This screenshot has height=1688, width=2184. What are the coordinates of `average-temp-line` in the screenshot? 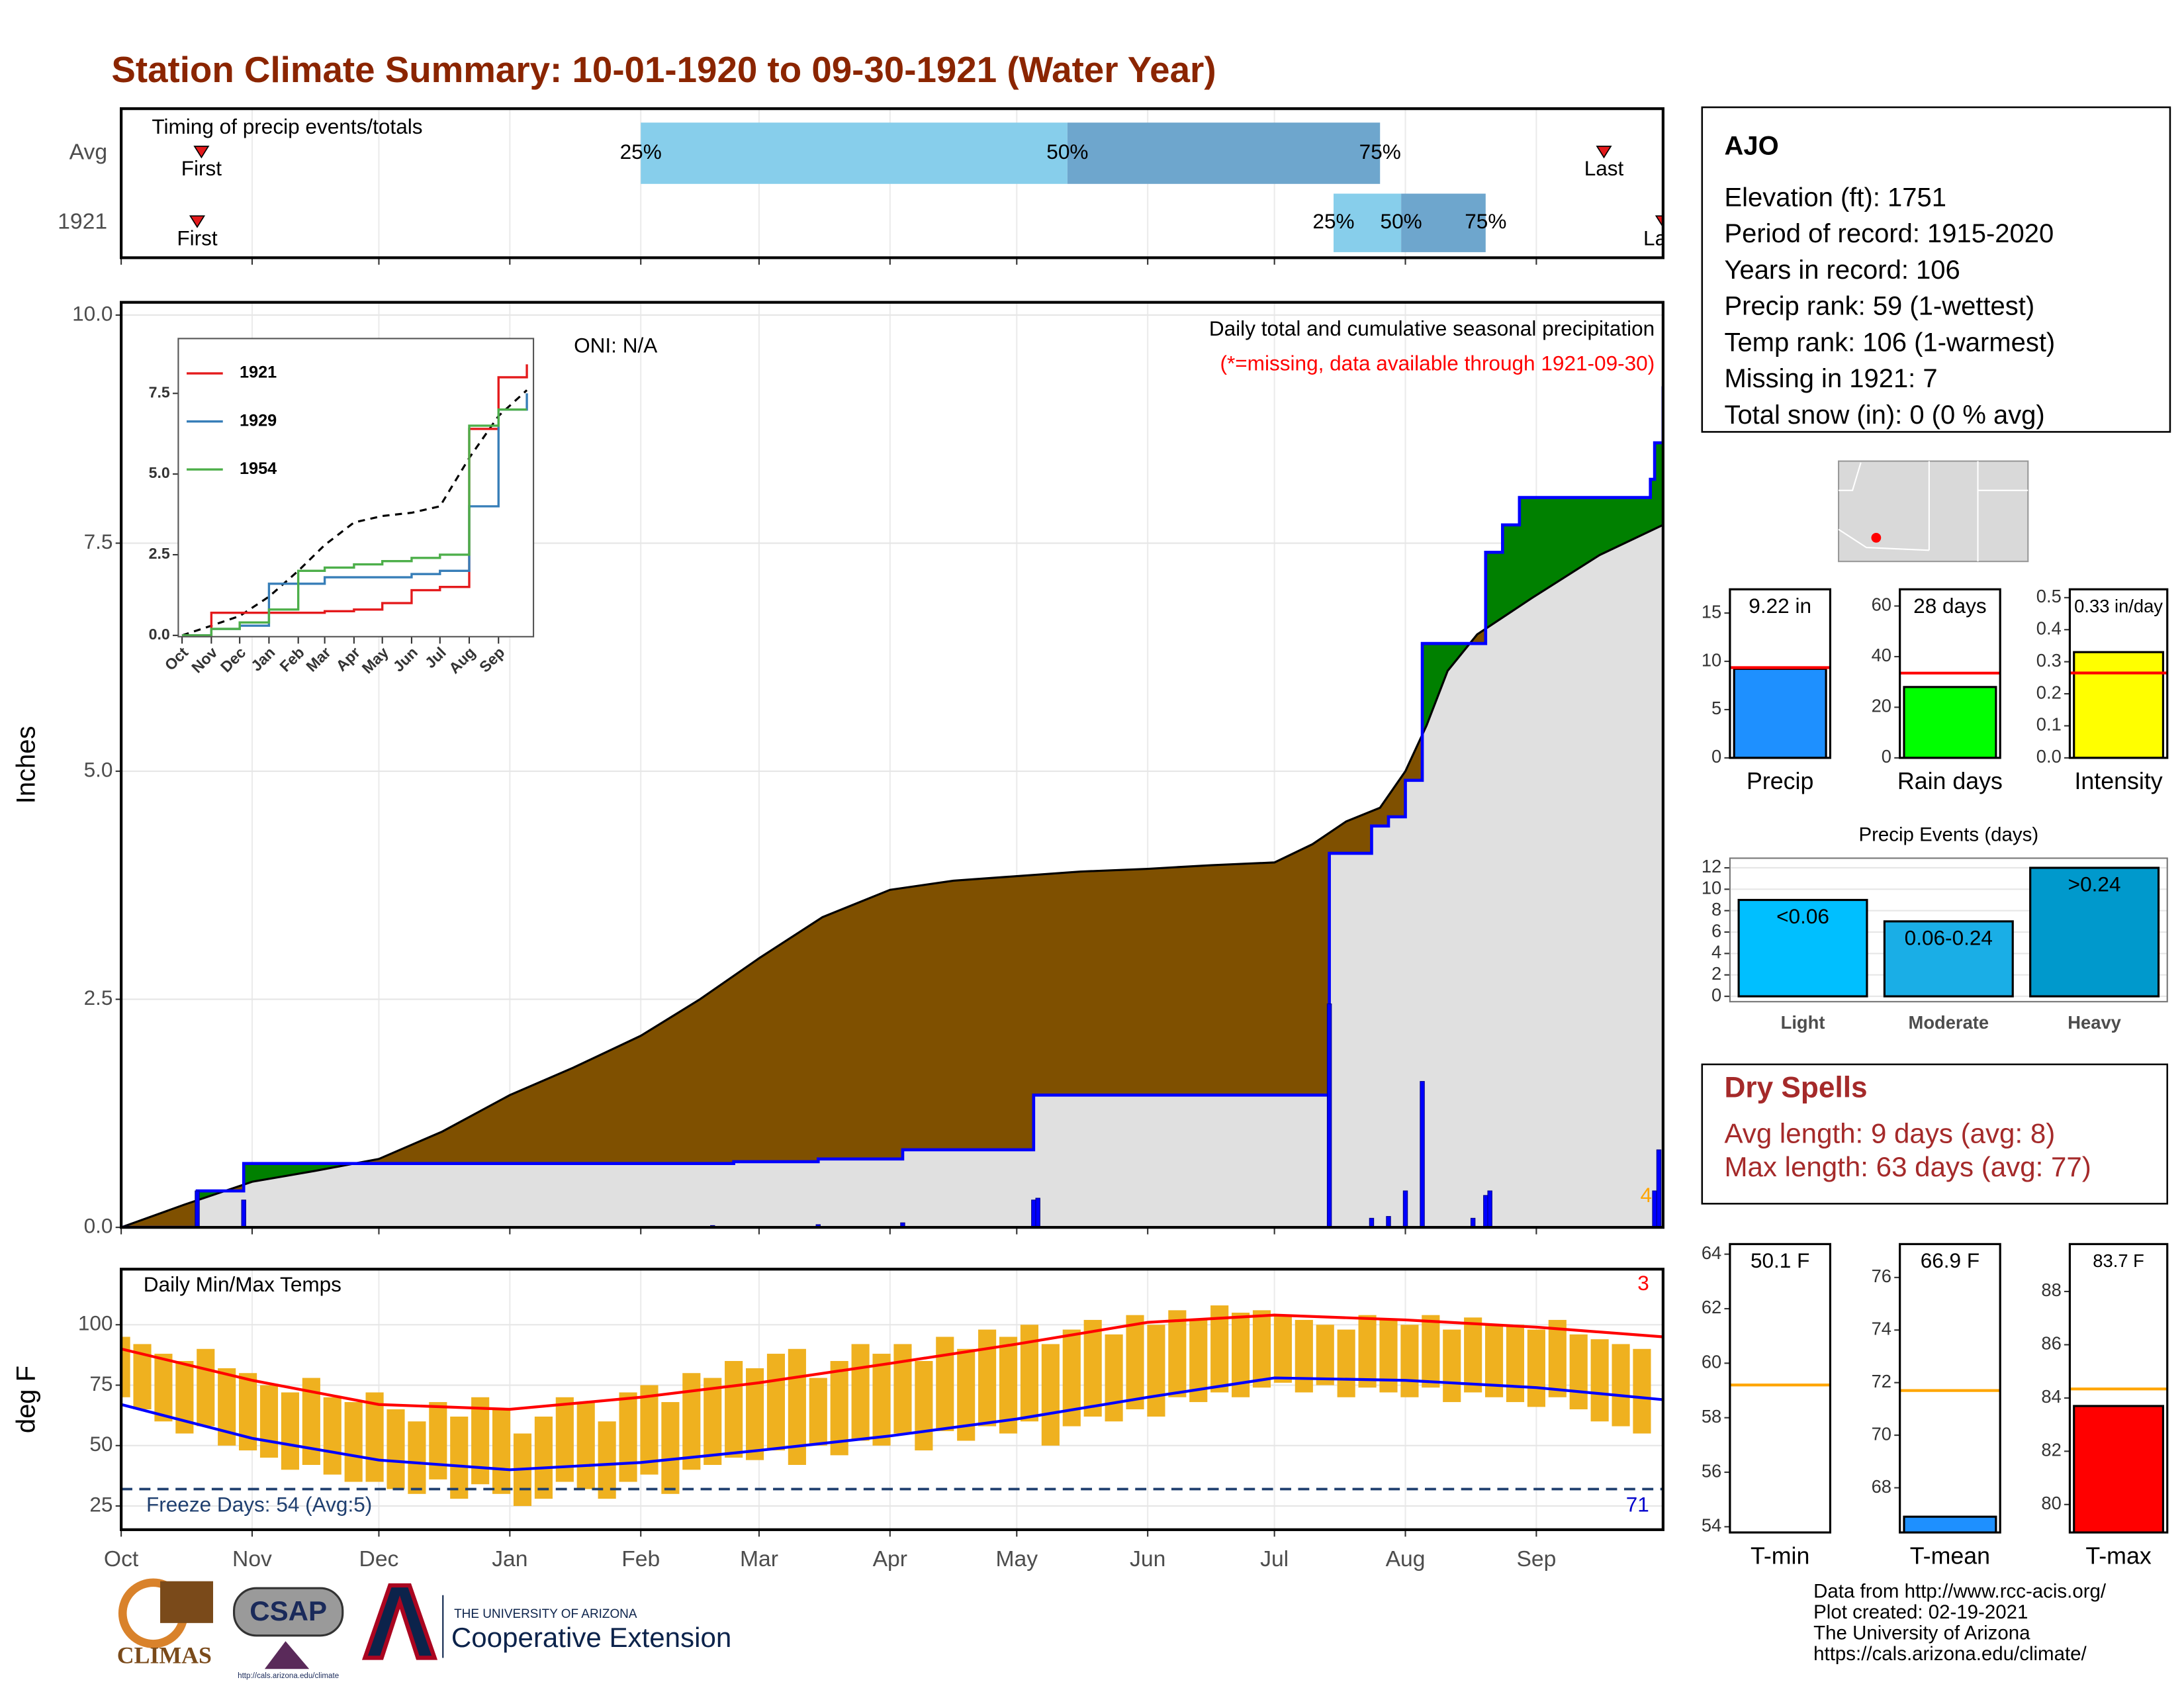 It's located at (892, 1362).